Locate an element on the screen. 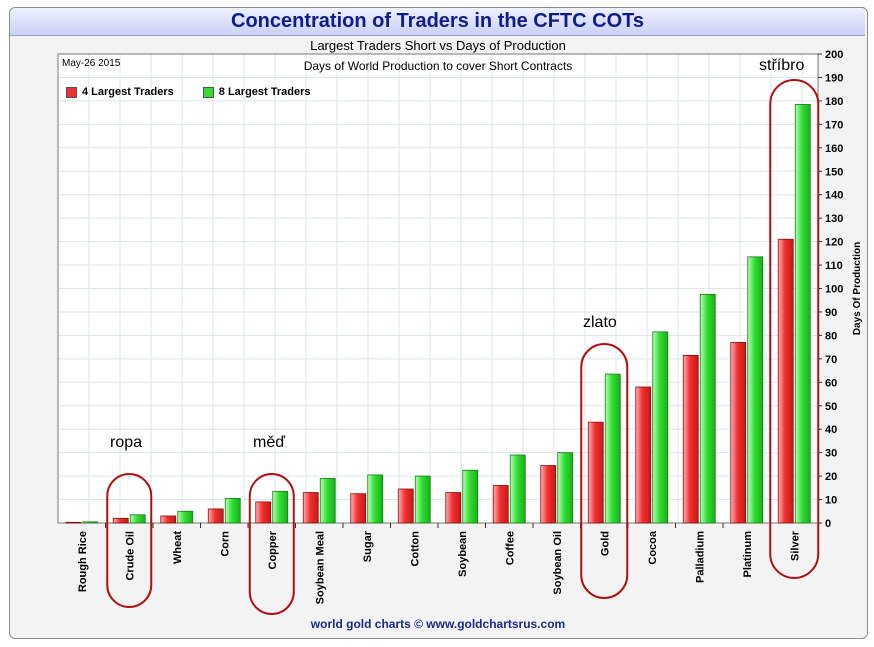 This screenshot has height=647, width=874. y-tick-label: 70 is located at coordinates (831, 360).